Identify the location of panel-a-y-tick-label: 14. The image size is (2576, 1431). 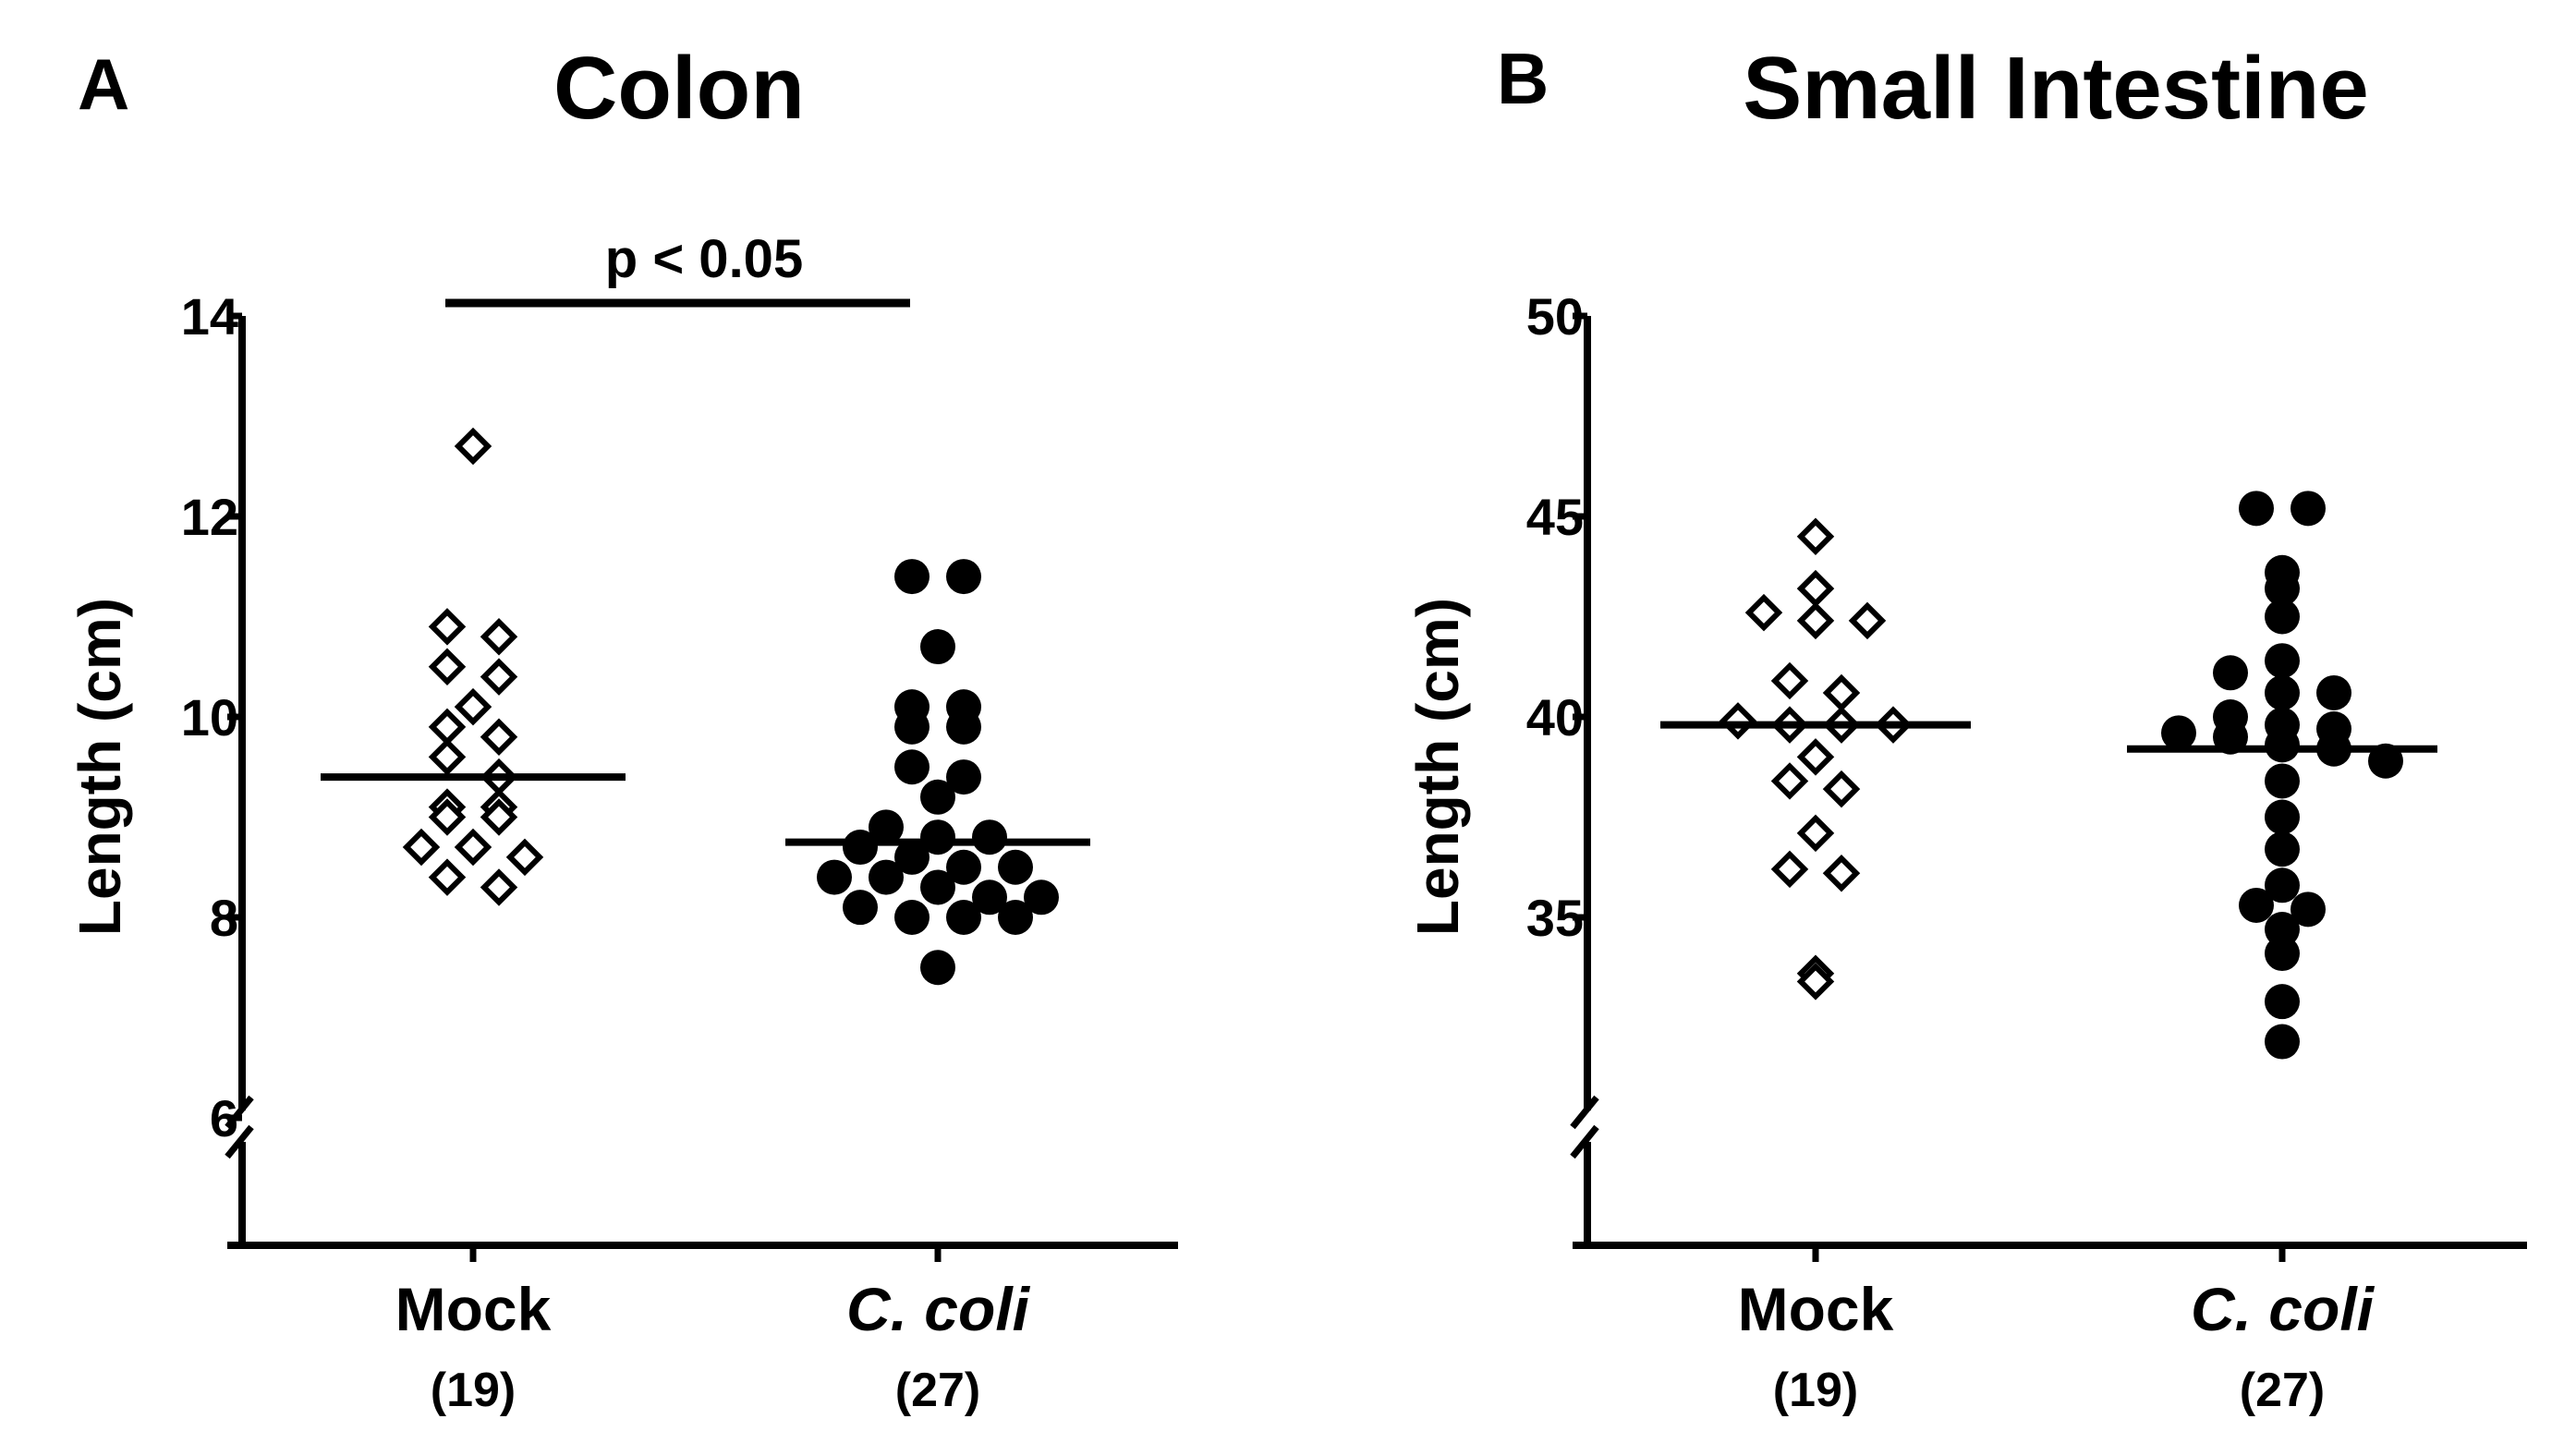
(209, 316).